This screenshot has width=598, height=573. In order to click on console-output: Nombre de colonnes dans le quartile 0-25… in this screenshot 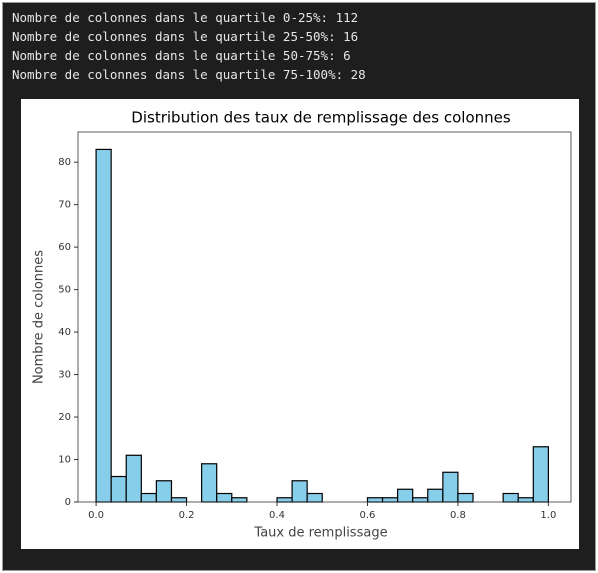, I will do `click(189, 46)`.